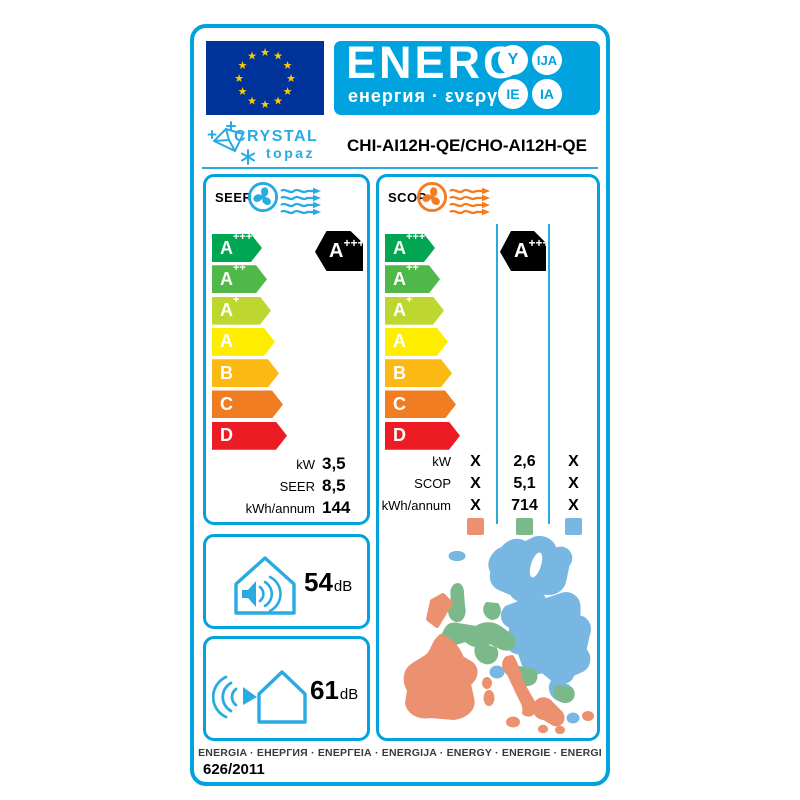  What do you see at coordinates (434, 62) in the screenshot?
I see `energ-title: ENERG` at bounding box center [434, 62].